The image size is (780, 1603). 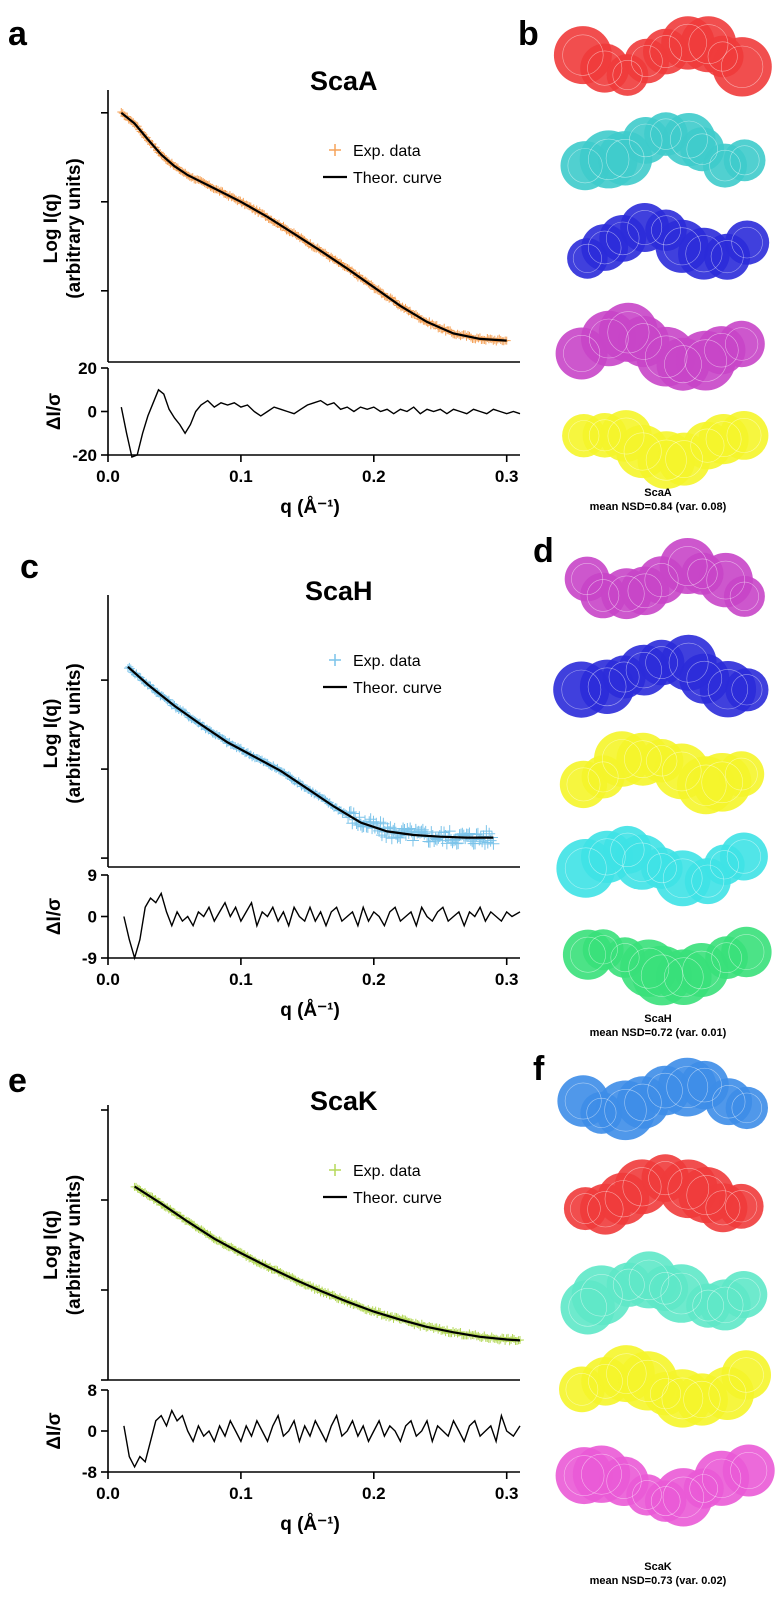 I want to click on panel-letter-f: f, so click(x=539, y=1069).